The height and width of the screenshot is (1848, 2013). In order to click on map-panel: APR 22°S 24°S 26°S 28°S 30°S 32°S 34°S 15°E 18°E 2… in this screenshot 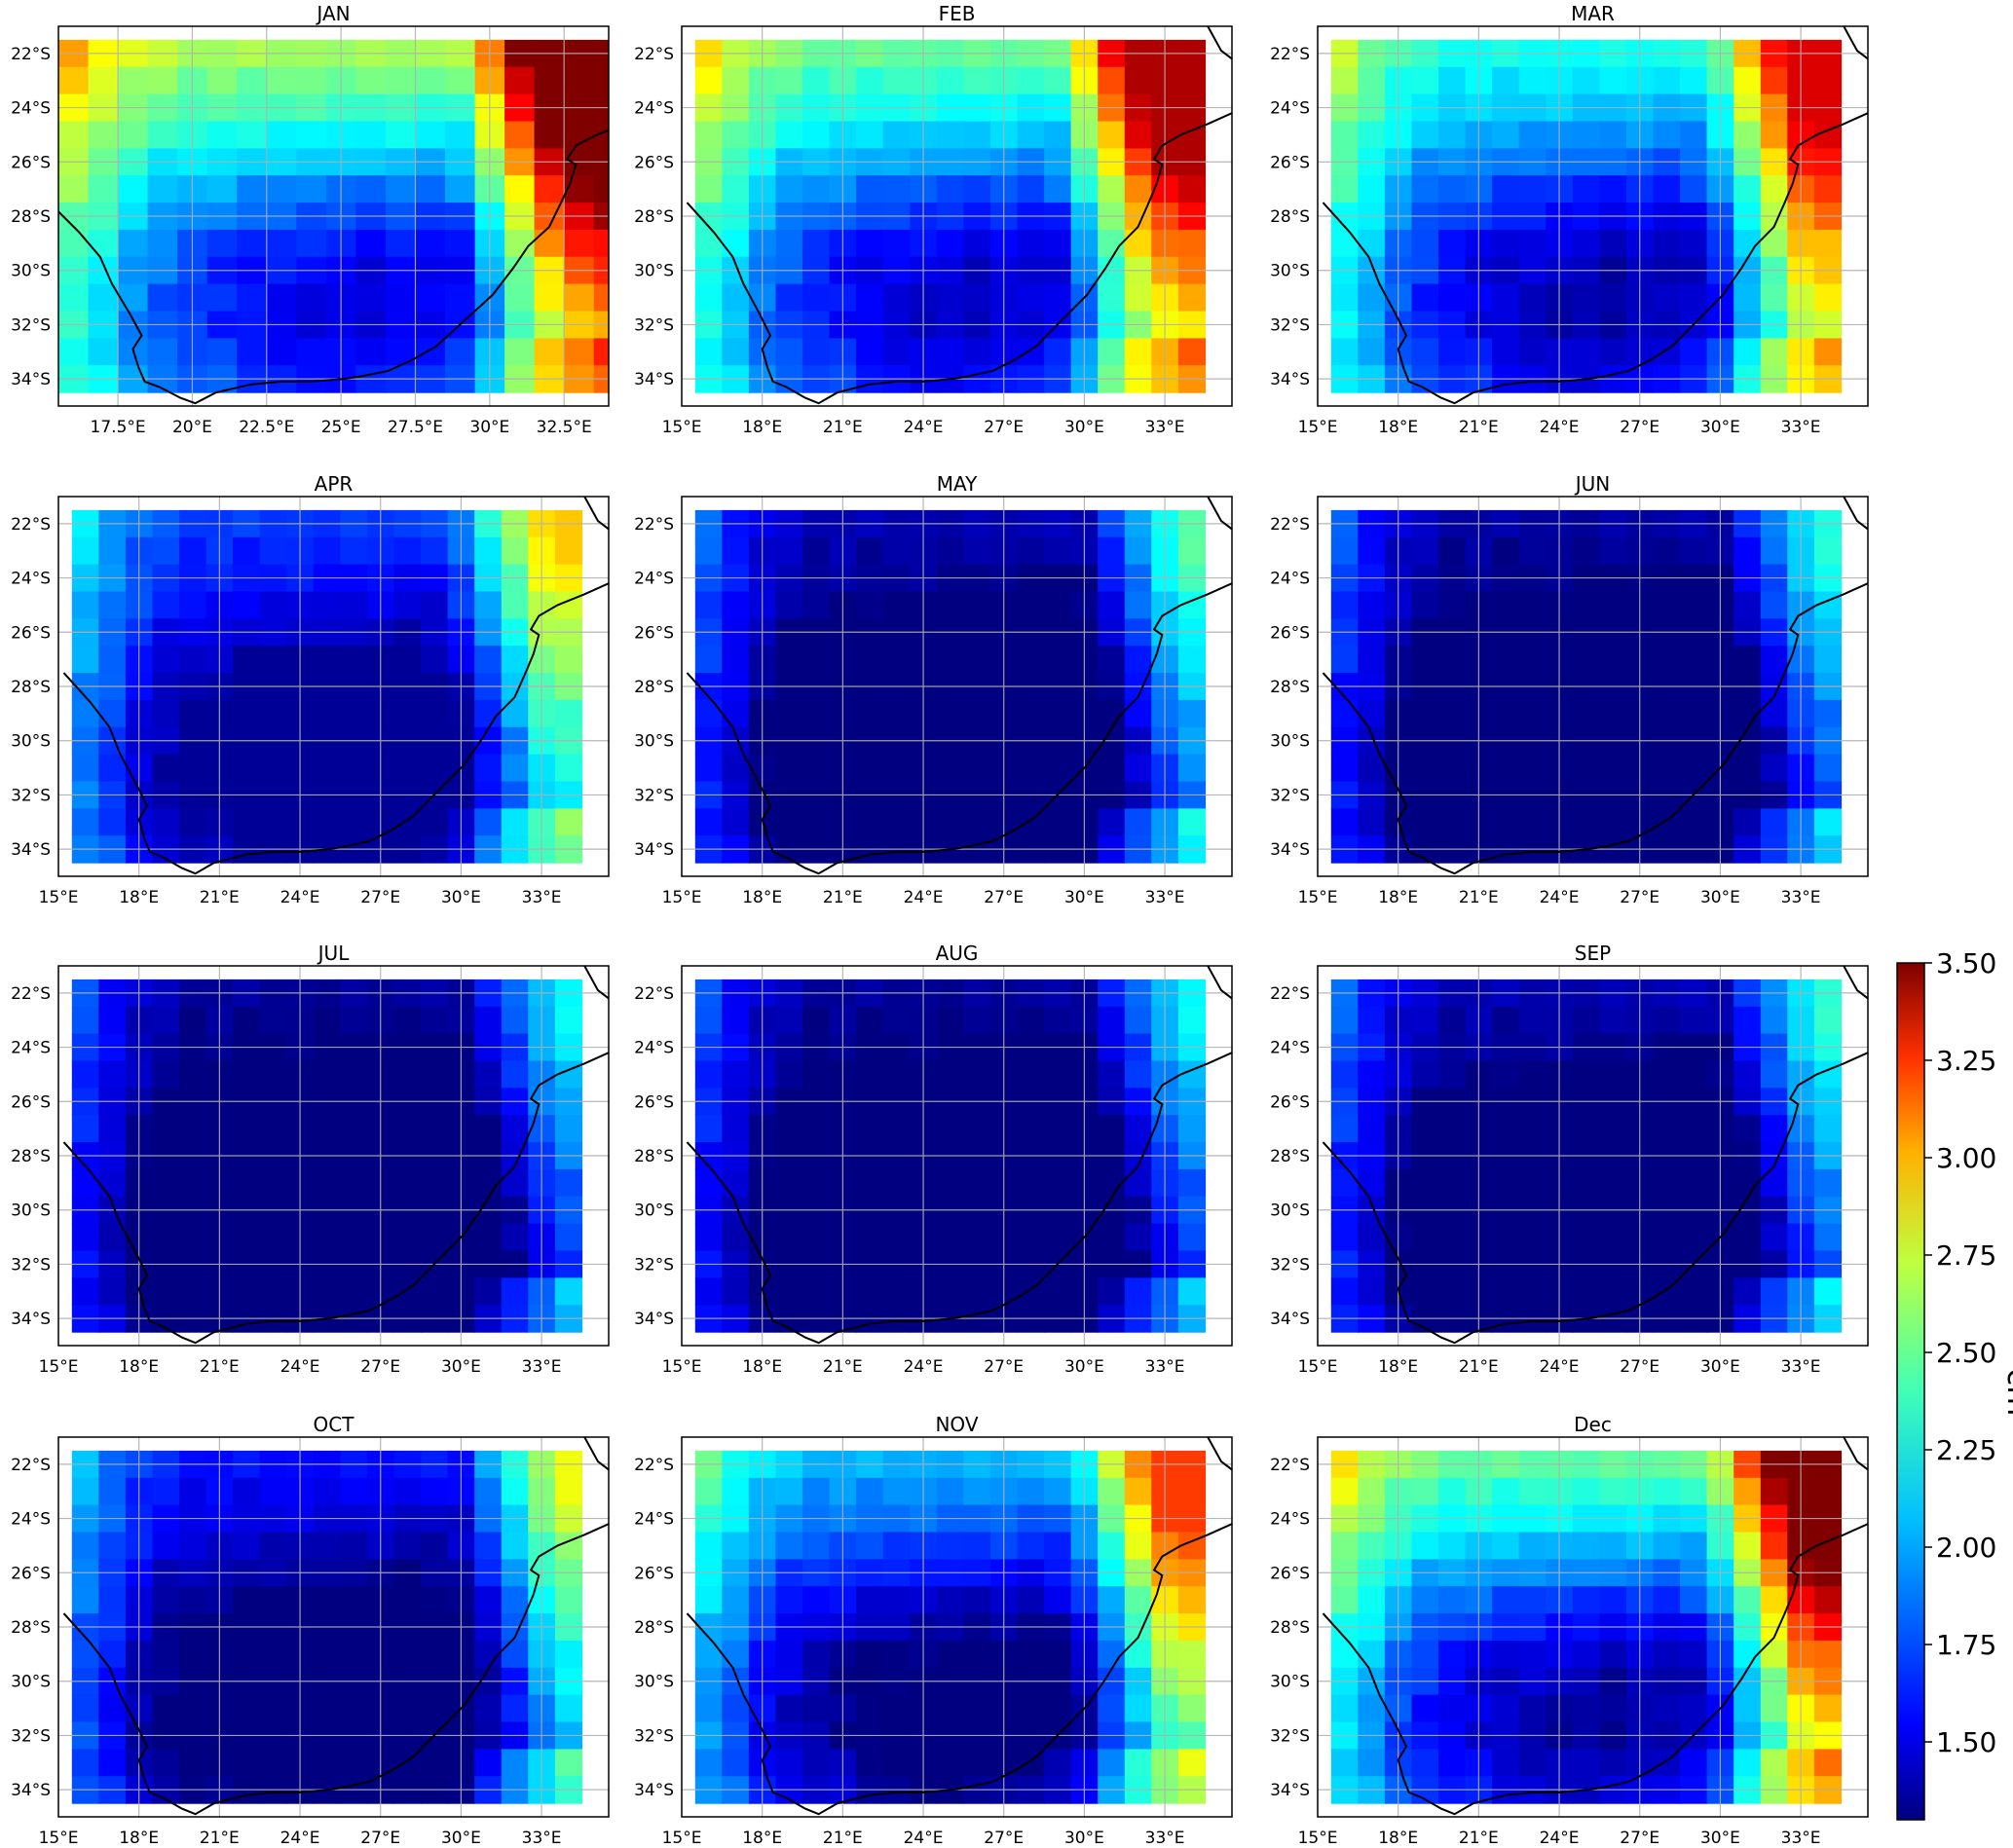, I will do `click(310, 689)`.